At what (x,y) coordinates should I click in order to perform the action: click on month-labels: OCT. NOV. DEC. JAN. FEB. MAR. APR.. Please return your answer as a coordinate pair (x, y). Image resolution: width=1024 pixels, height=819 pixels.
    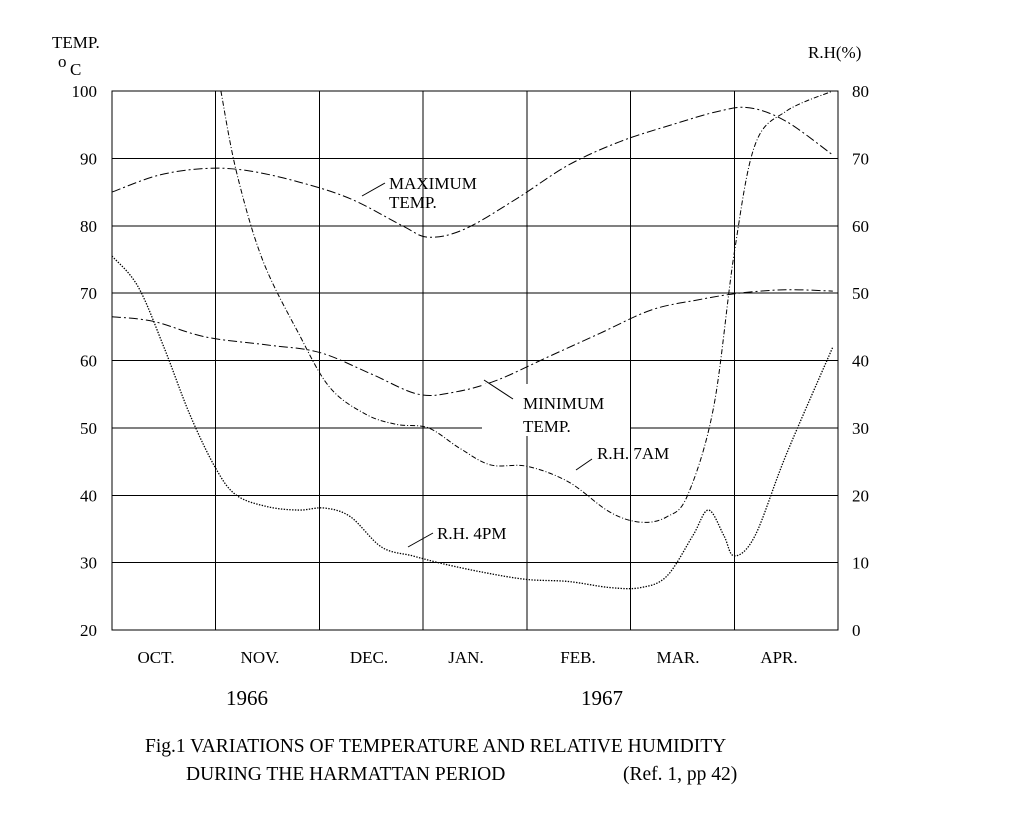
    Looking at the image, I should click on (468, 657).